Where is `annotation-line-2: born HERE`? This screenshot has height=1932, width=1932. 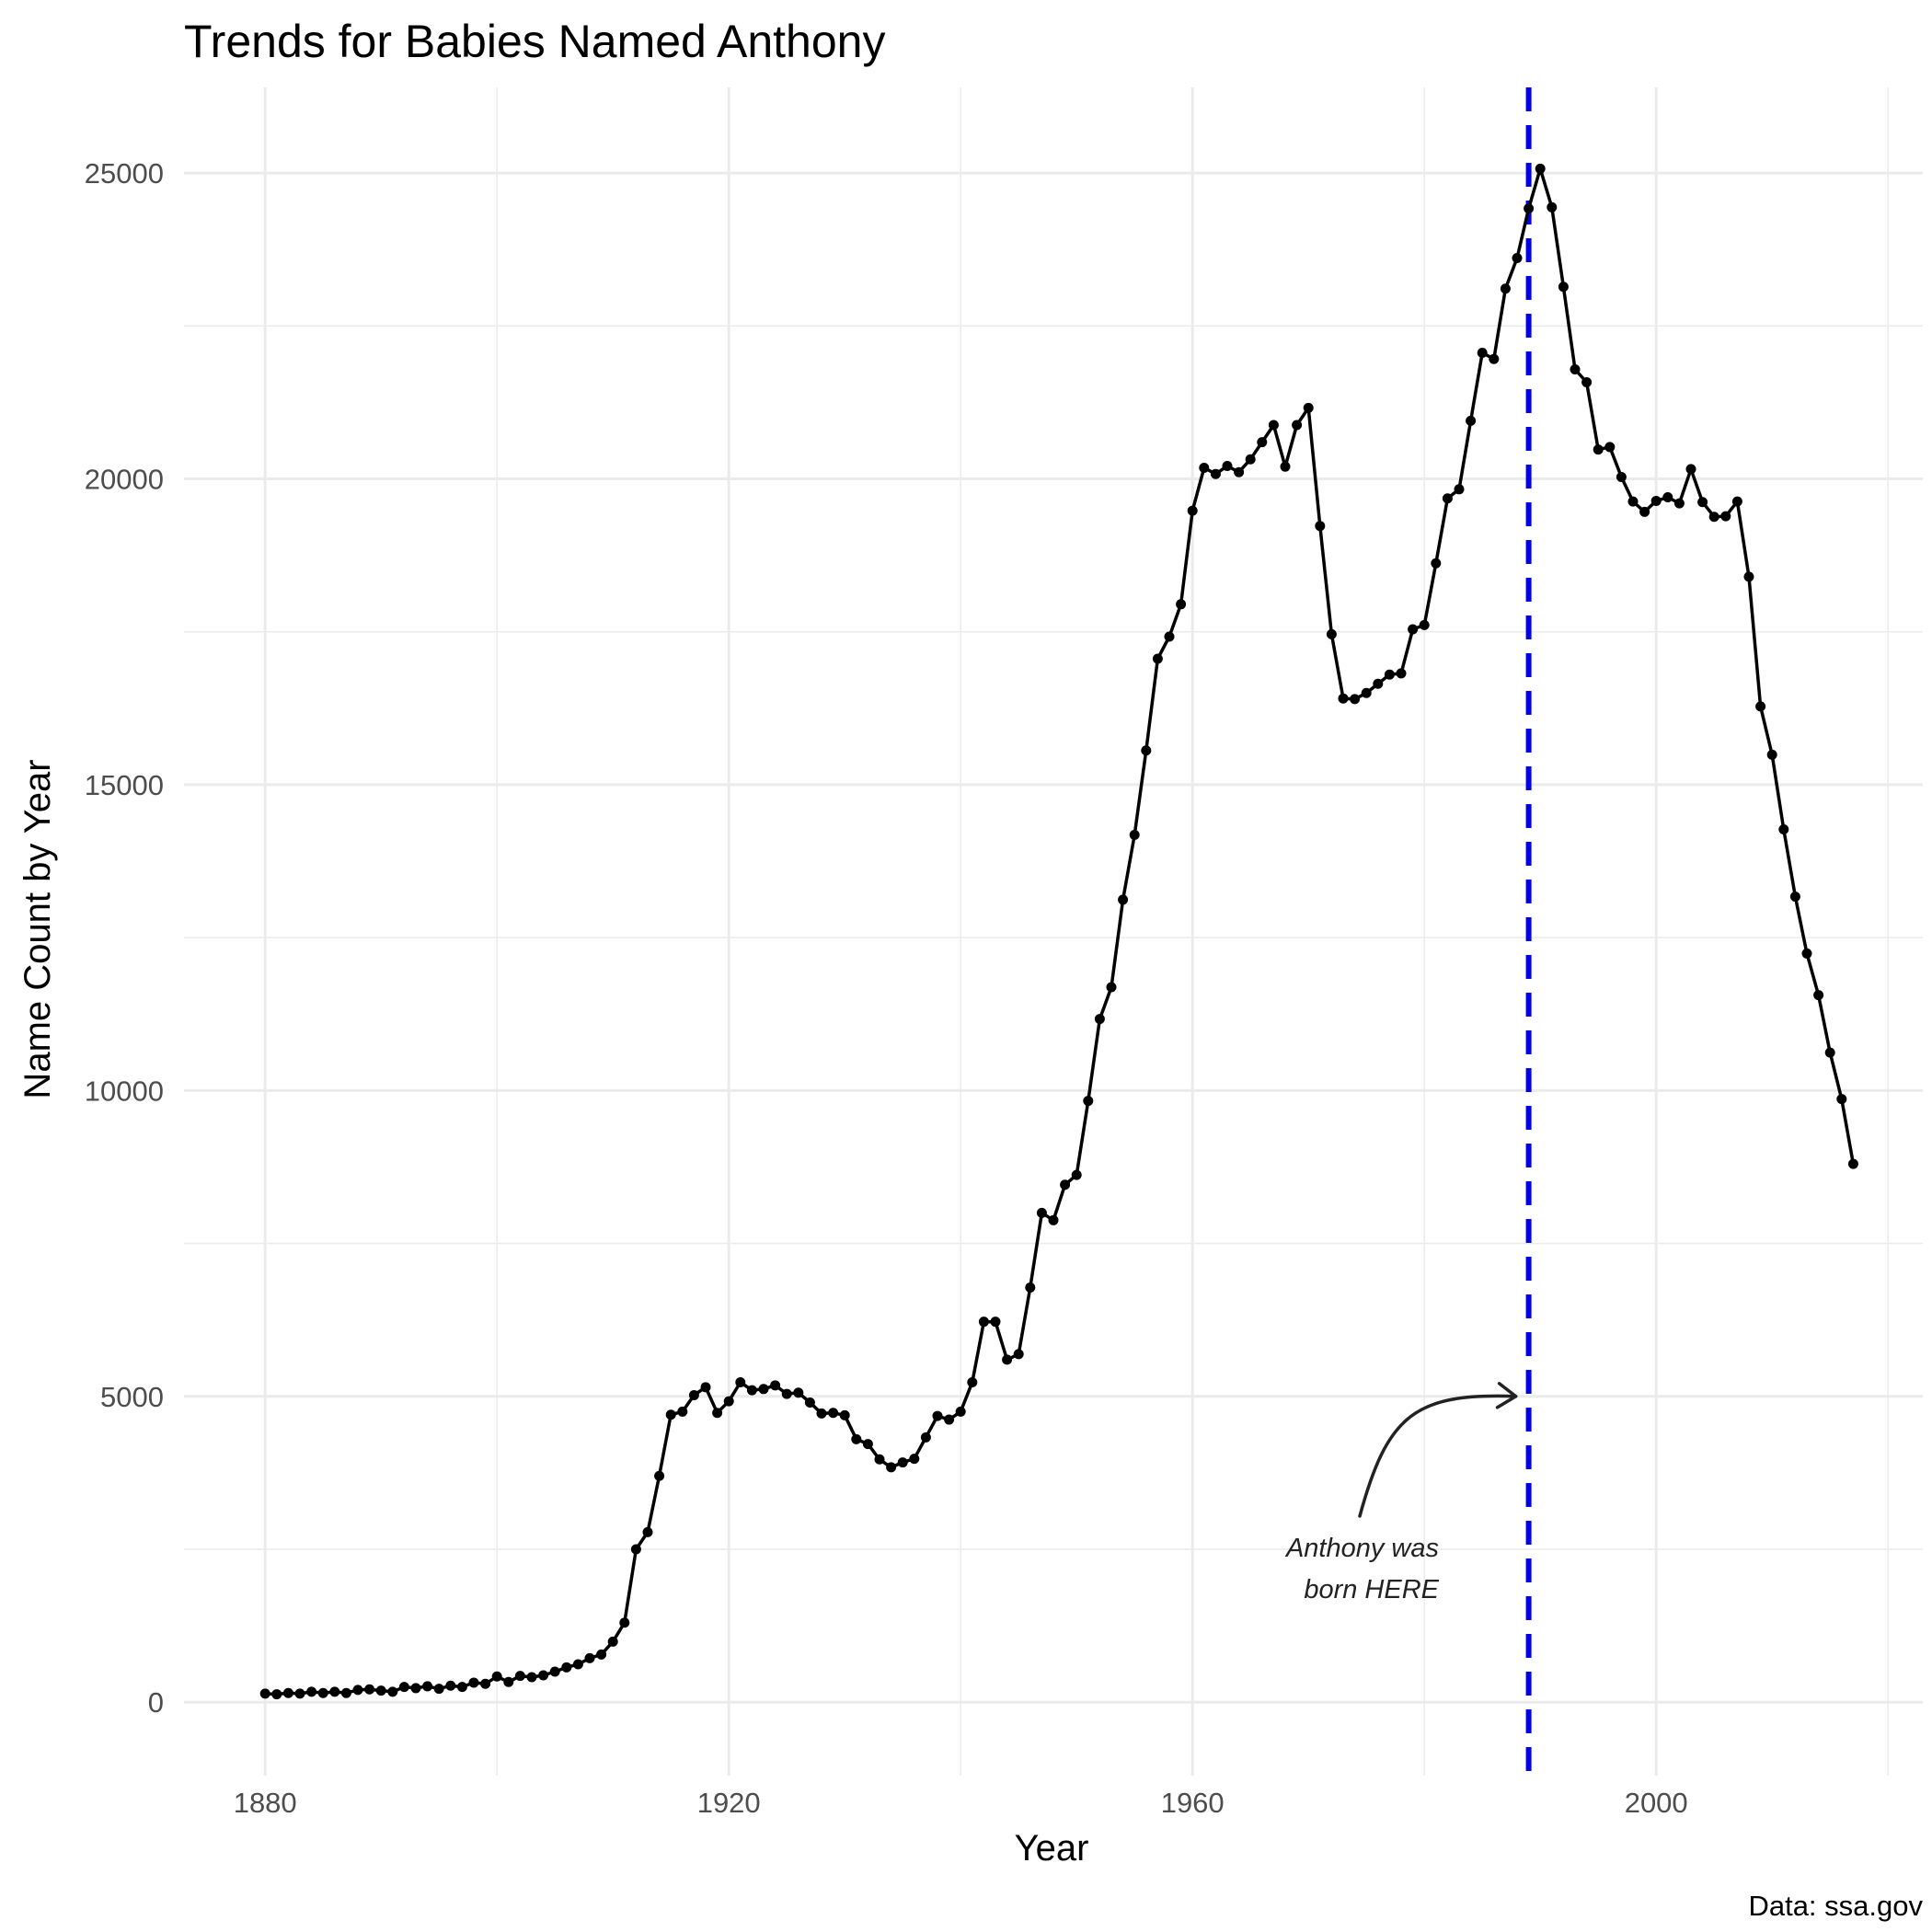
annotation-line-2: born HERE is located at coordinates (1371, 1589).